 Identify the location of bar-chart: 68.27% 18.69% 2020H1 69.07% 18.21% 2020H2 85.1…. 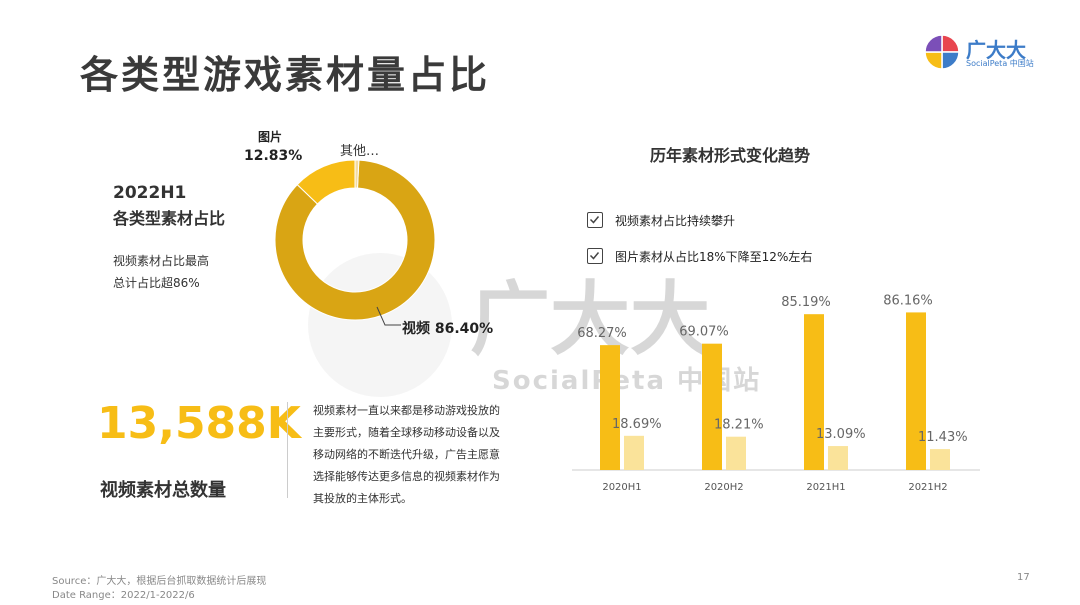
(776, 393).